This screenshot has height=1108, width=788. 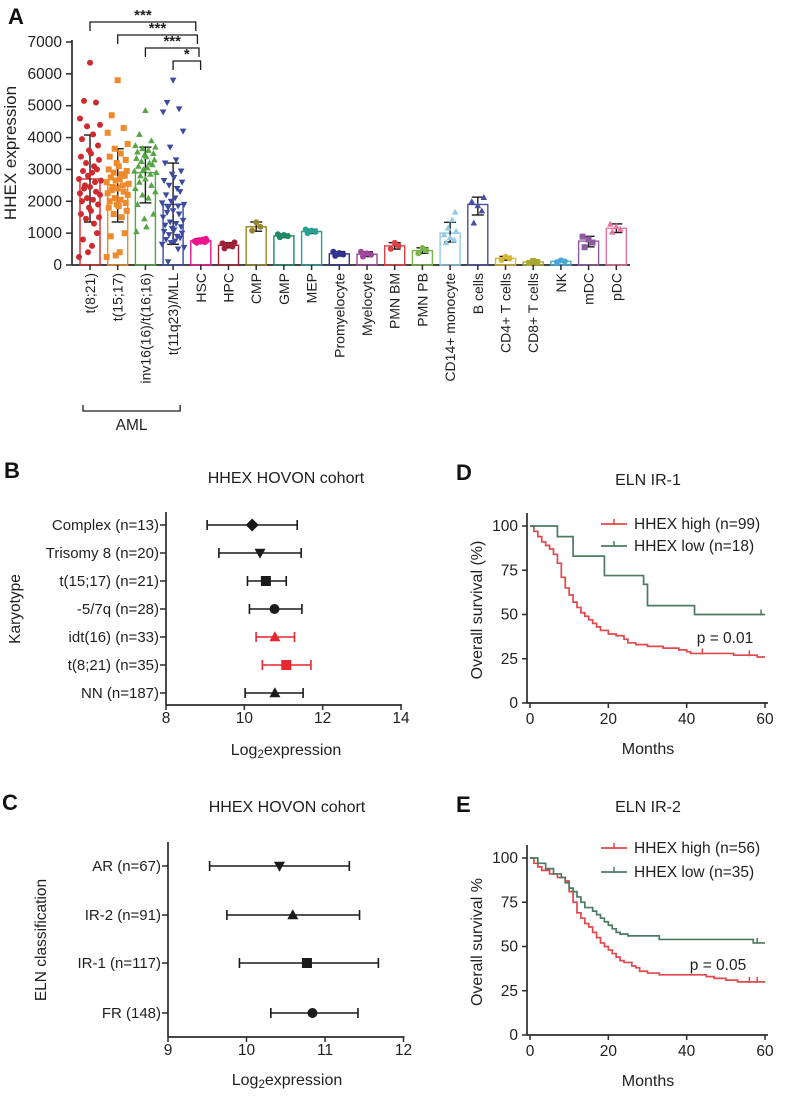 I want to click on forest-row-label: idt(16) (n=33), so click(x=114, y=637).